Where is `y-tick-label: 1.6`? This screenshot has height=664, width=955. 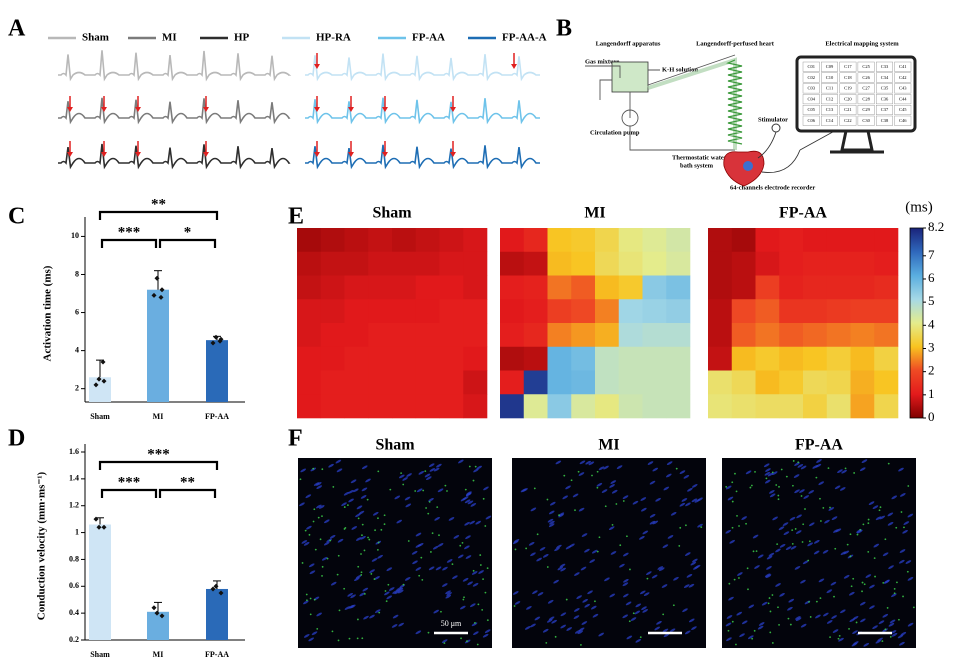 y-tick-label: 1.6 is located at coordinates (74, 451).